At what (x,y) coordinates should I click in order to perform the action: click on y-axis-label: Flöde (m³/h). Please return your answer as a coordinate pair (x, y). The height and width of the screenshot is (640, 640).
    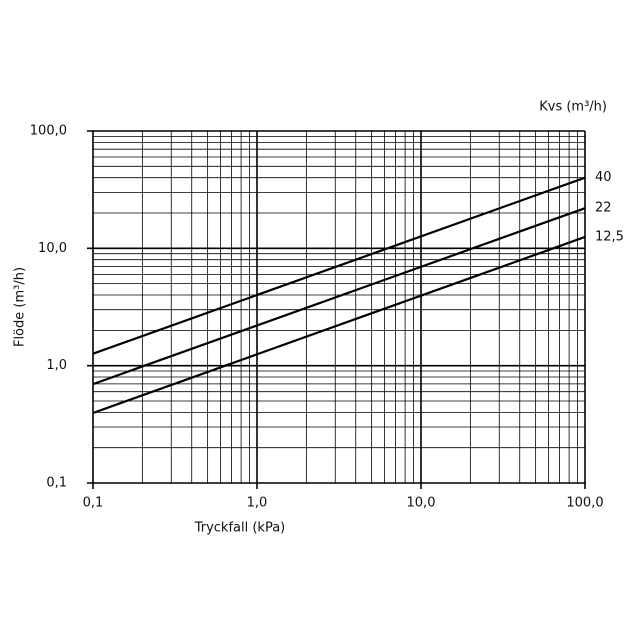
    Looking at the image, I should click on (20, 307).